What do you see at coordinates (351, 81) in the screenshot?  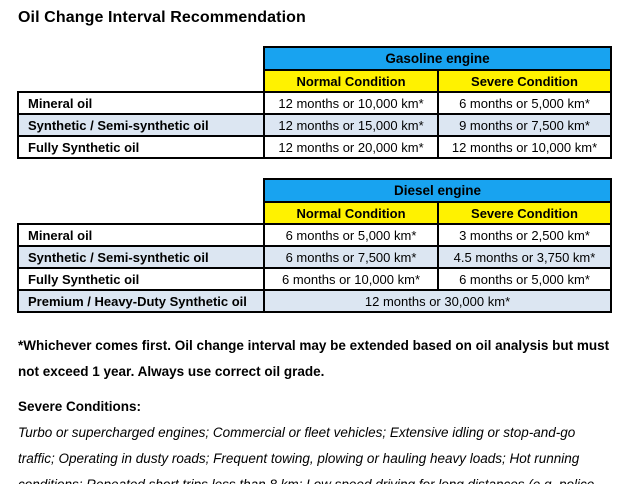 I see `gasoline-normal-condition-header: Normal Condition` at bounding box center [351, 81].